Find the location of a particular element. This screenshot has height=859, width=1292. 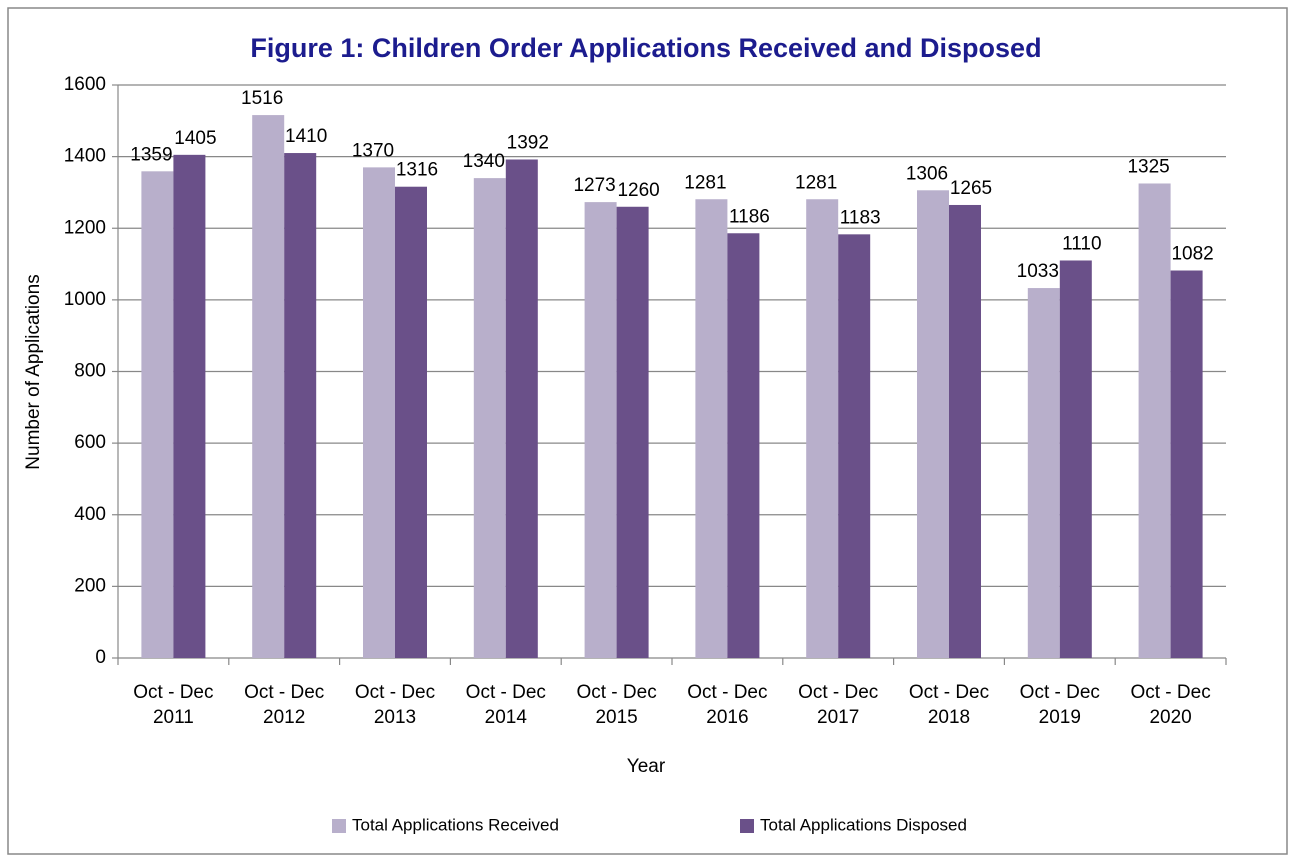

y-axis-label: Number of Applications is located at coordinates (33, 371).